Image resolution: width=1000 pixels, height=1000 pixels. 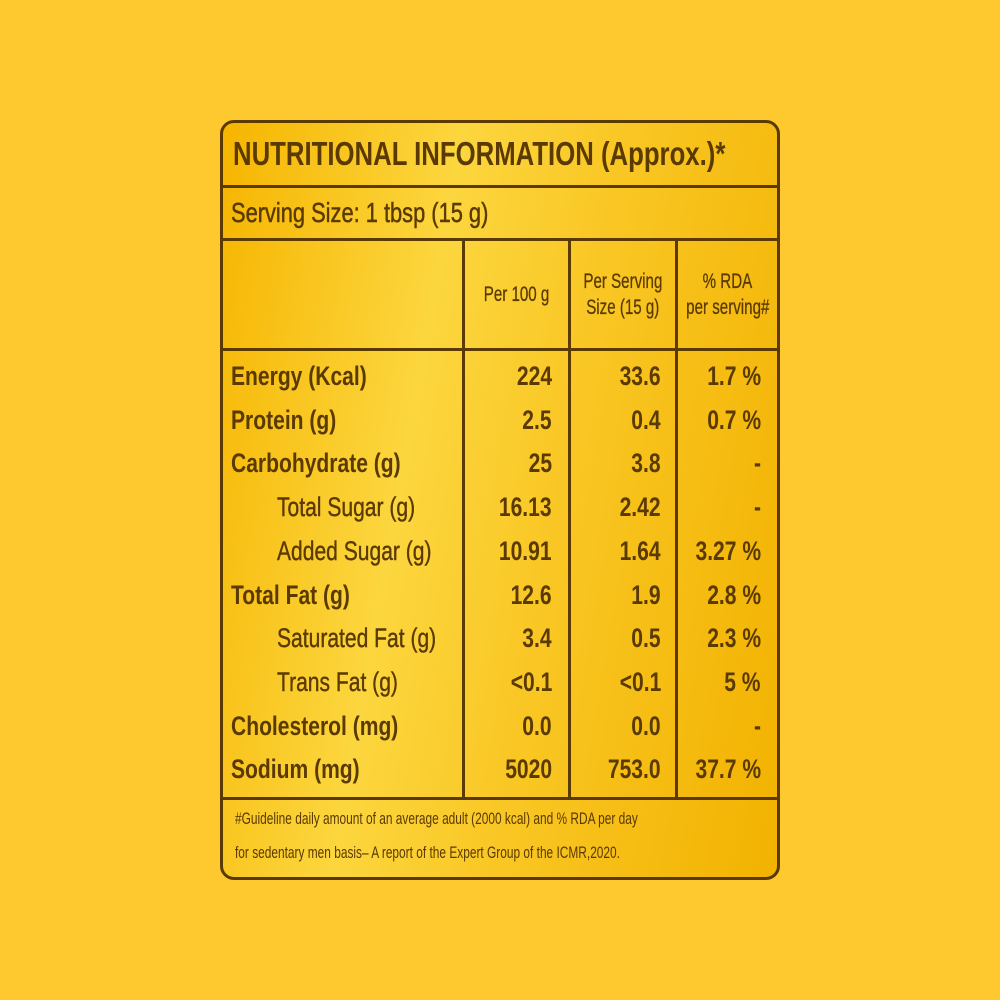 I want to click on nutrient-row: Trans Fat (g) <0.1 <0.1 5 %, so click(x=500, y=682).